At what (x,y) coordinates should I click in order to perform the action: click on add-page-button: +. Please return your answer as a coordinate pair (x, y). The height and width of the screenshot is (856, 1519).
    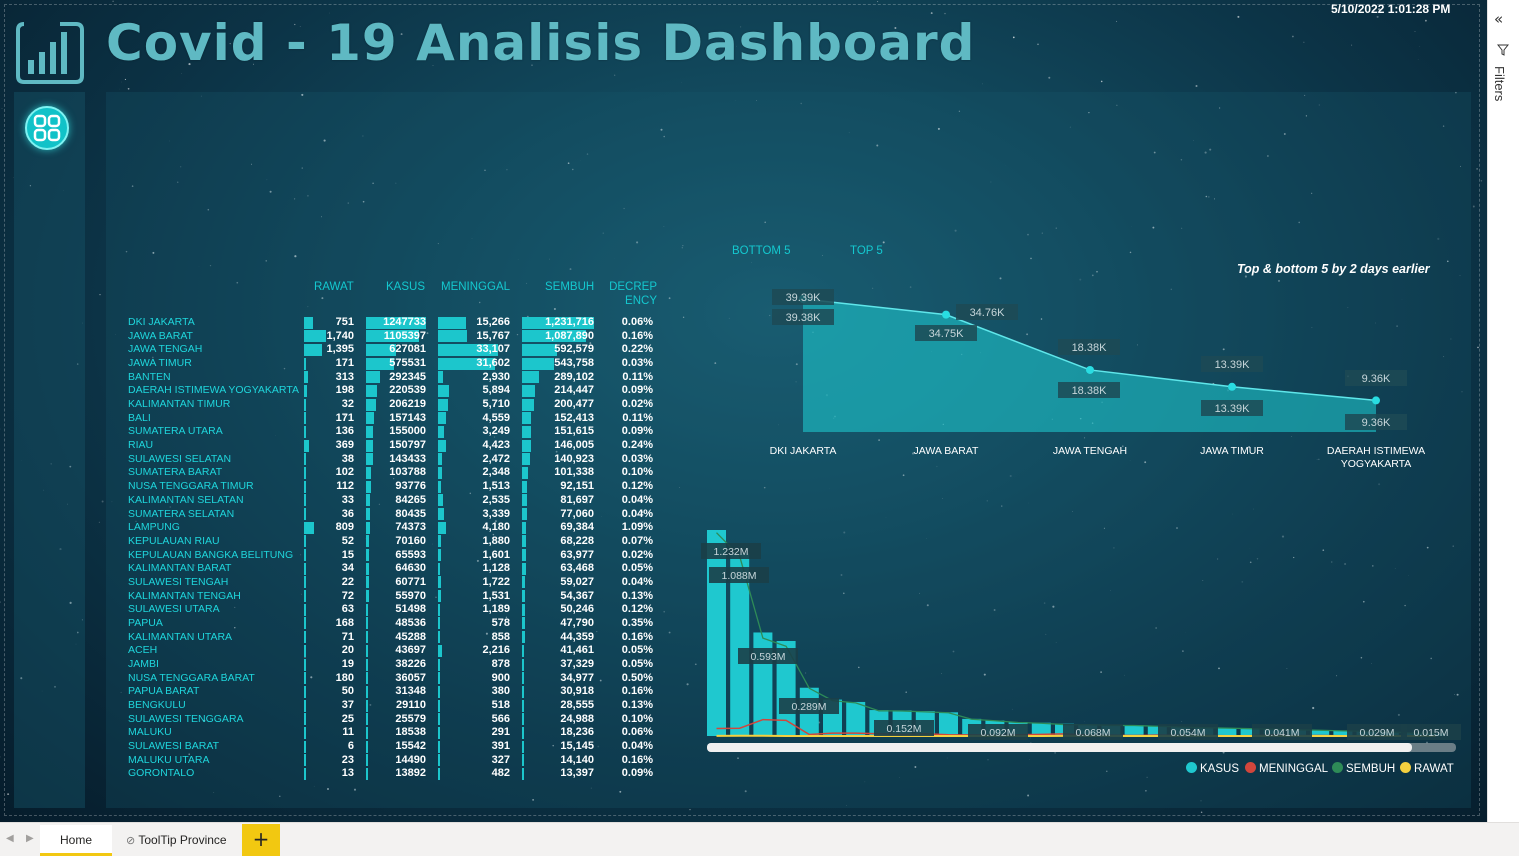
    Looking at the image, I should click on (261, 840).